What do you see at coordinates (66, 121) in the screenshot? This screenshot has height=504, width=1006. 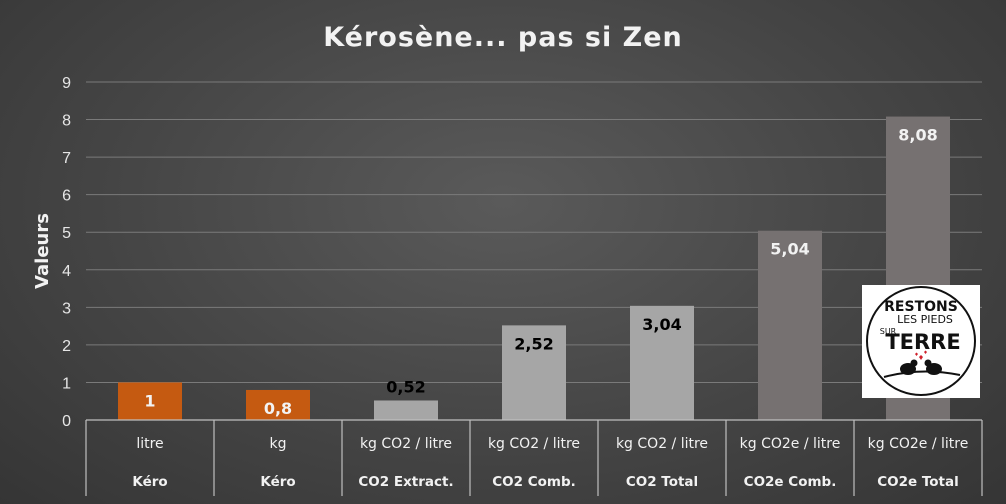 I see `y-tick-label: 8` at bounding box center [66, 121].